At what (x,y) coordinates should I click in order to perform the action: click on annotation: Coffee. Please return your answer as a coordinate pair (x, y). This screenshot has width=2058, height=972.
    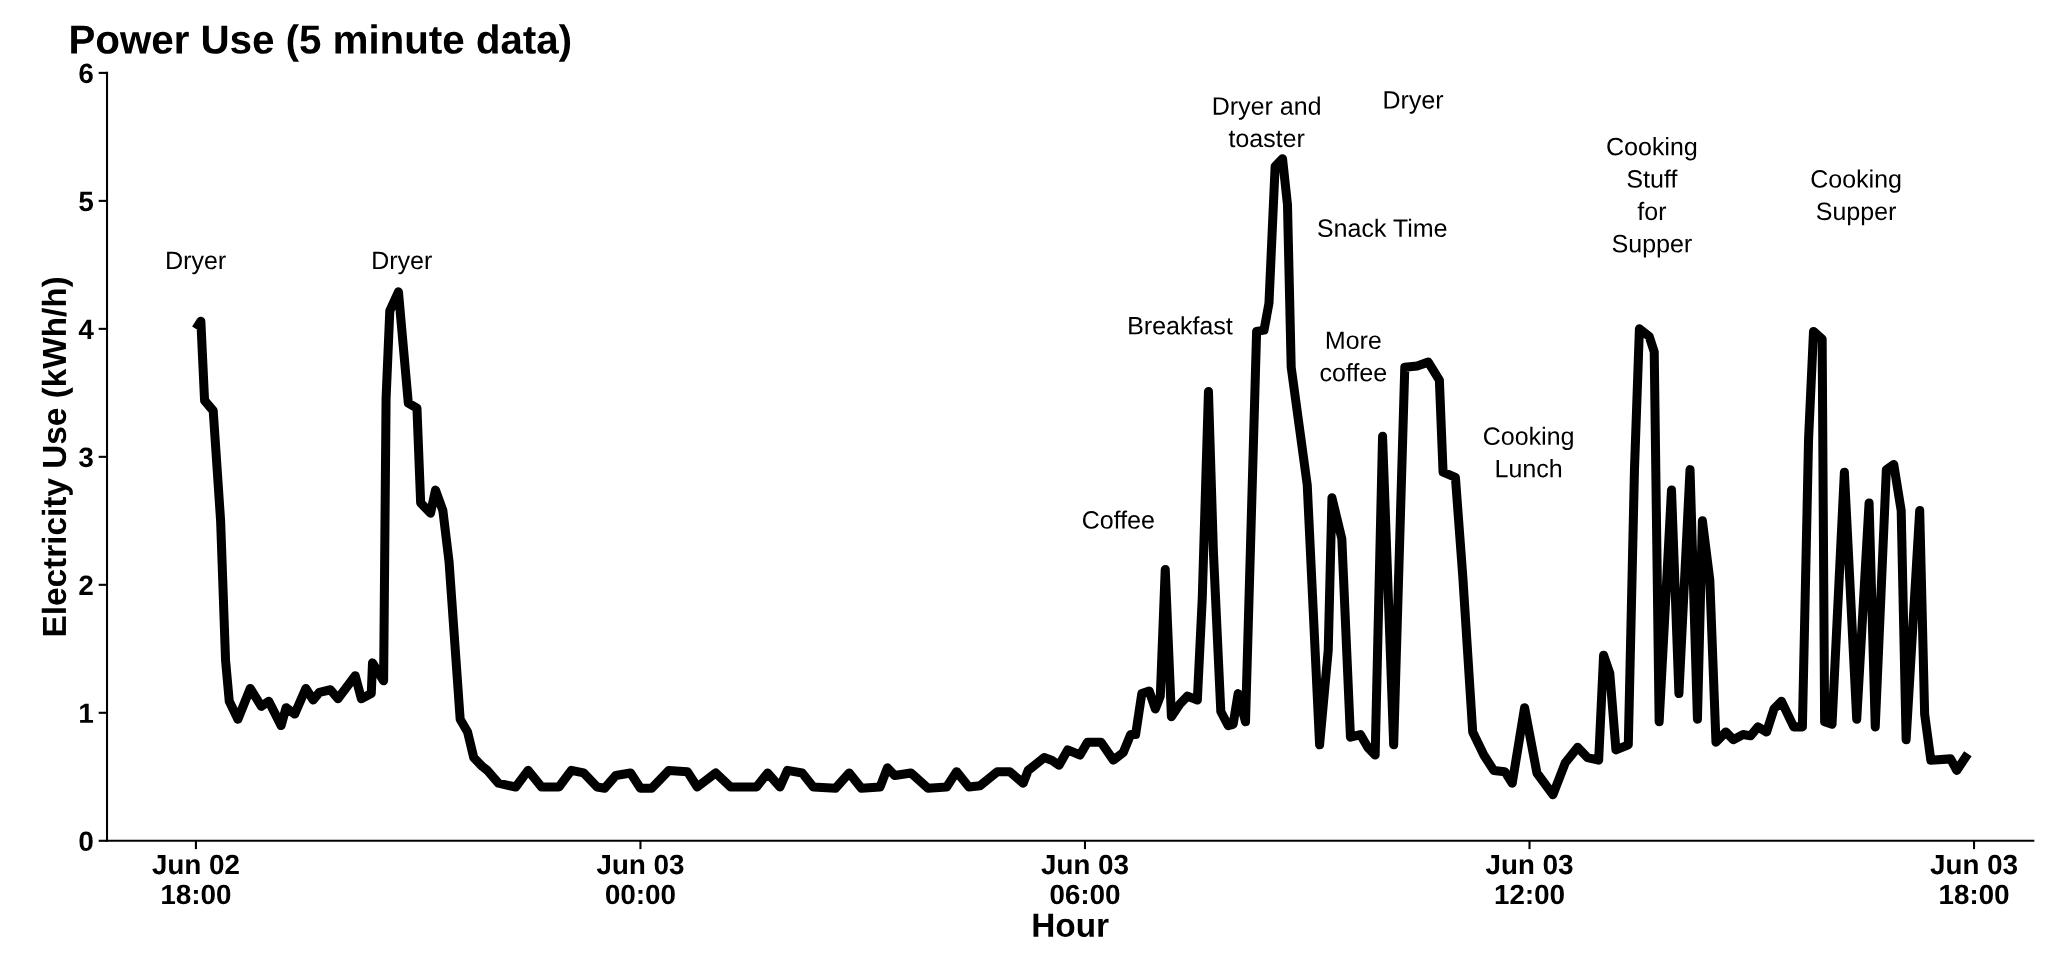
    Looking at the image, I should click on (1118, 519).